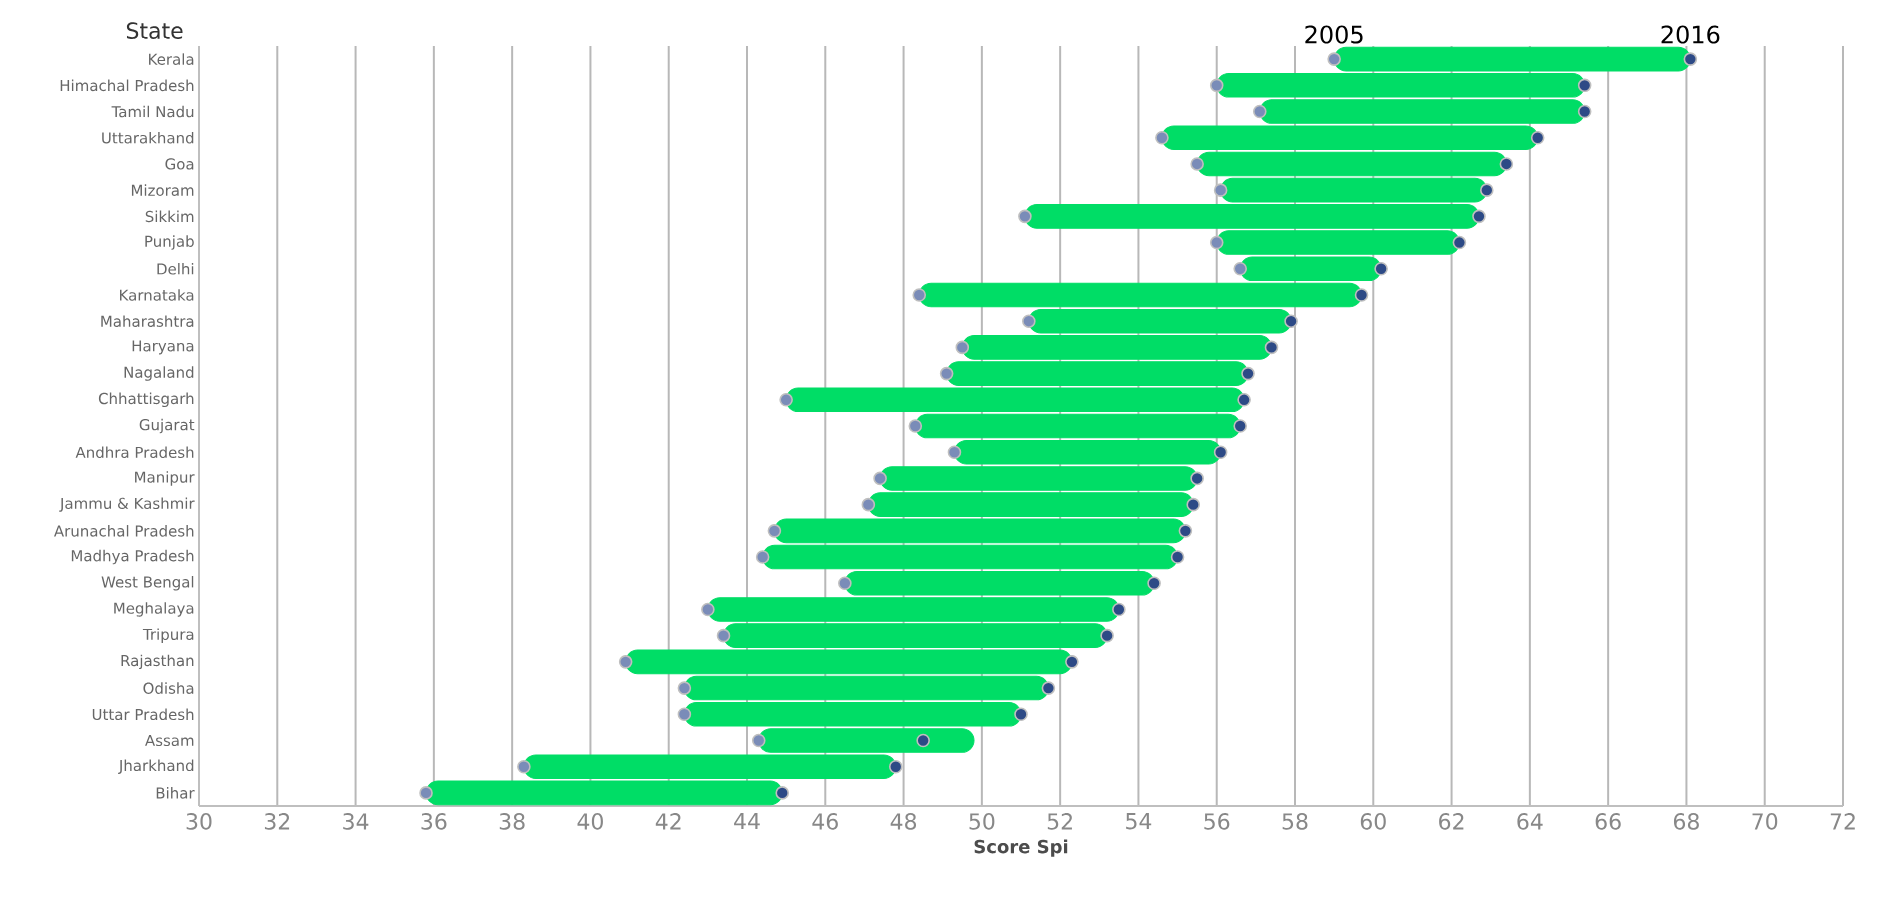 The image size is (1880, 907). What do you see at coordinates (154, 30) in the screenshot?
I see `y-axis-title: State` at bounding box center [154, 30].